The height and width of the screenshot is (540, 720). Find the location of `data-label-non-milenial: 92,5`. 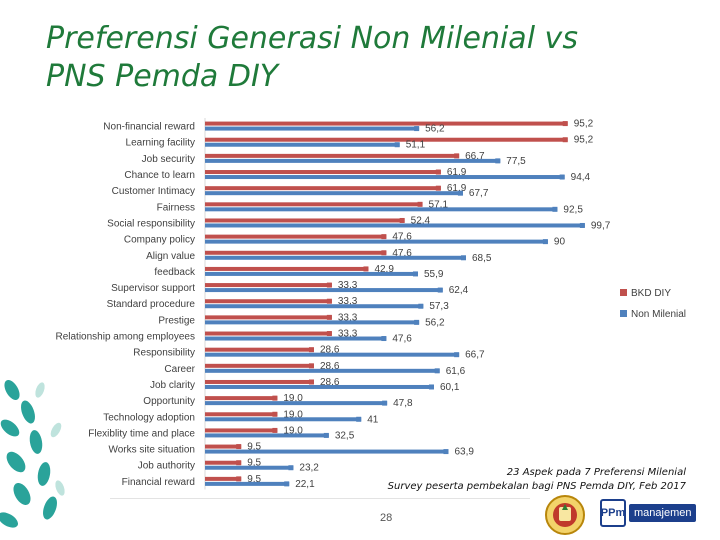

data-label-non-milenial: 92,5 is located at coordinates (573, 209).